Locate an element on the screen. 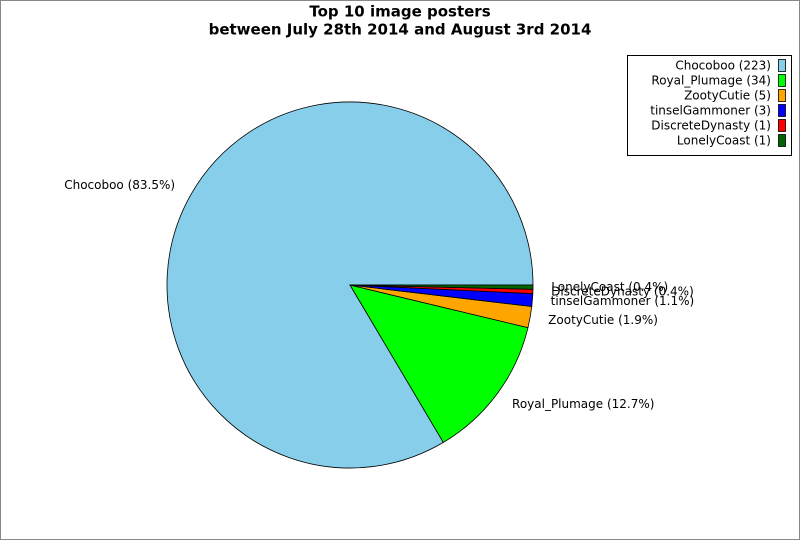 Image resolution: width=800 pixels, height=540 pixels. slice-label: DiscreteDynasty (0.4%) is located at coordinates (622, 292).